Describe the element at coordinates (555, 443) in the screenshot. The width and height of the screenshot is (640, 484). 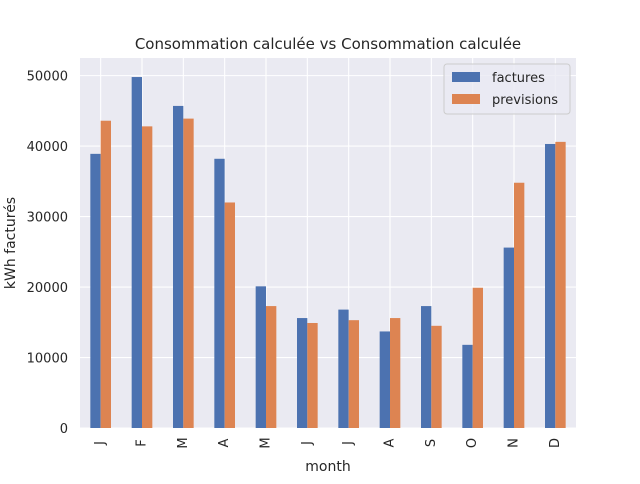
I see `x-tick-label: D` at that location.